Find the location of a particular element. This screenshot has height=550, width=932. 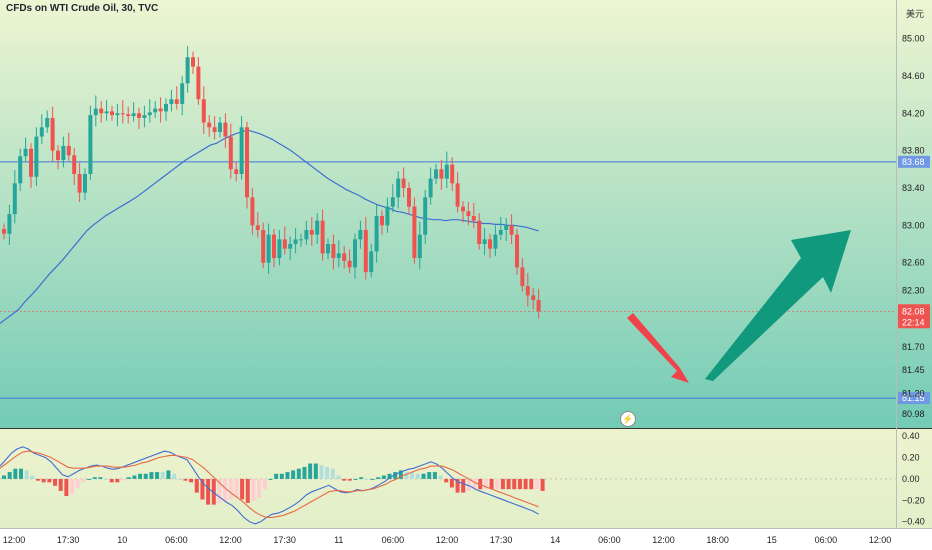

price-tick-label: 83.00 is located at coordinates (913, 225).